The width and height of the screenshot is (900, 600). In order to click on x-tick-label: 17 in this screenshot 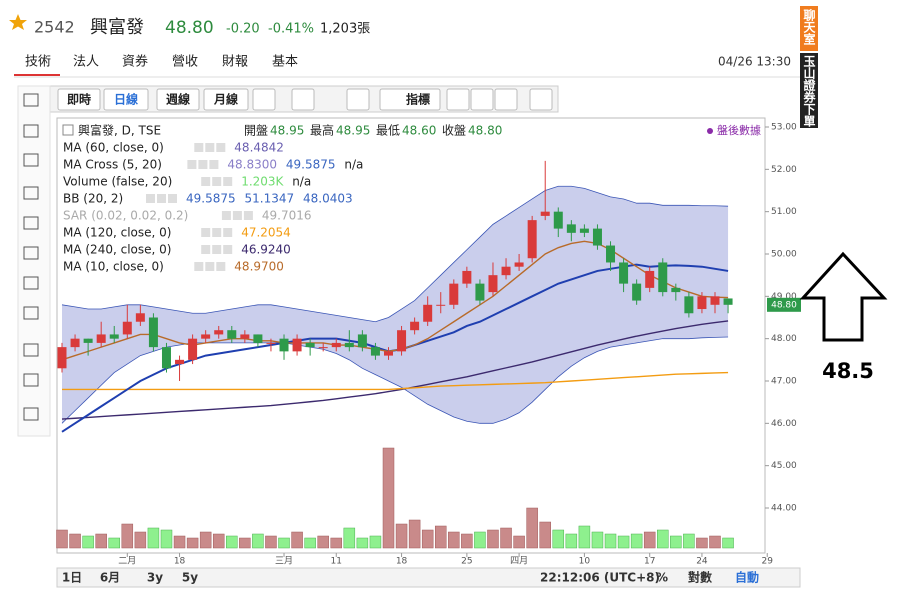, I will do `click(649, 562)`.